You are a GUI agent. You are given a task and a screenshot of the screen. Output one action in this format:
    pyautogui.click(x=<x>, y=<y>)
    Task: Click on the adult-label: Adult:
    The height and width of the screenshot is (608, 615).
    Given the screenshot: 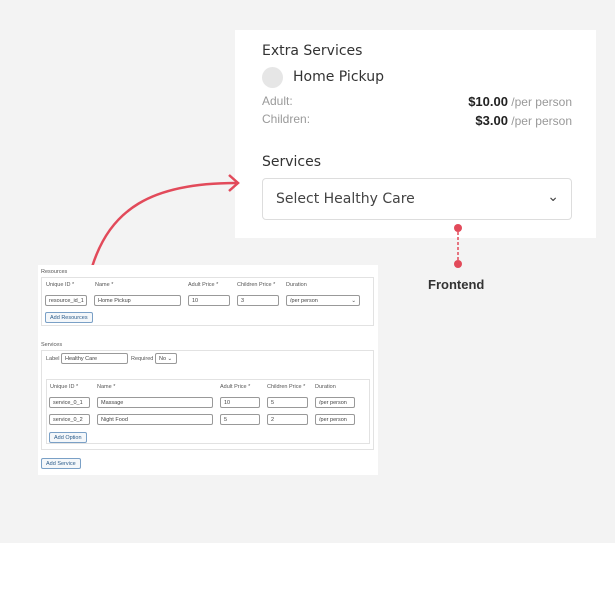 What is the action you would take?
    pyautogui.click(x=277, y=101)
    